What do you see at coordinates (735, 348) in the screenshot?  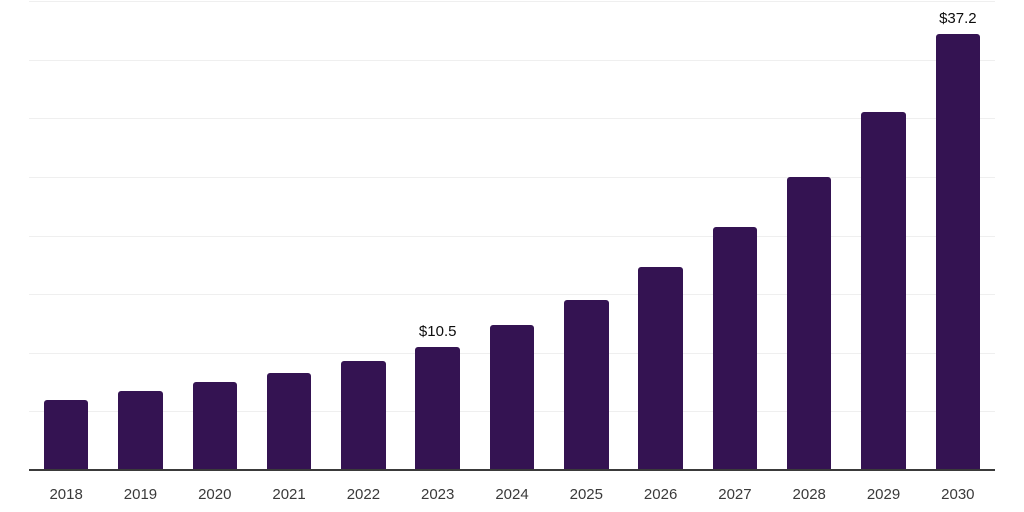 I see `bar-2027` at bounding box center [735, 348].